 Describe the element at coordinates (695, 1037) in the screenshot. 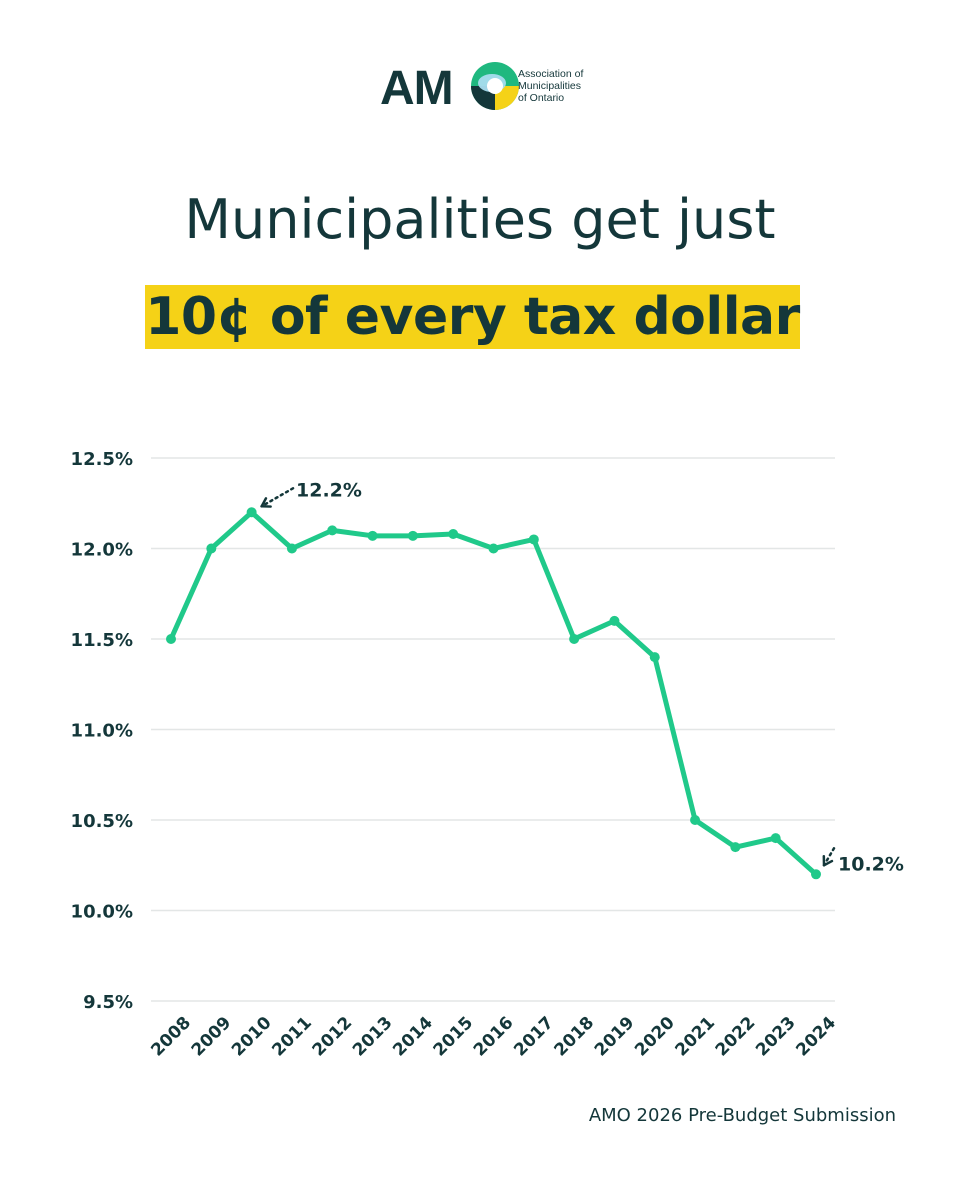

I see `x-tick-label: 2021` at that location.